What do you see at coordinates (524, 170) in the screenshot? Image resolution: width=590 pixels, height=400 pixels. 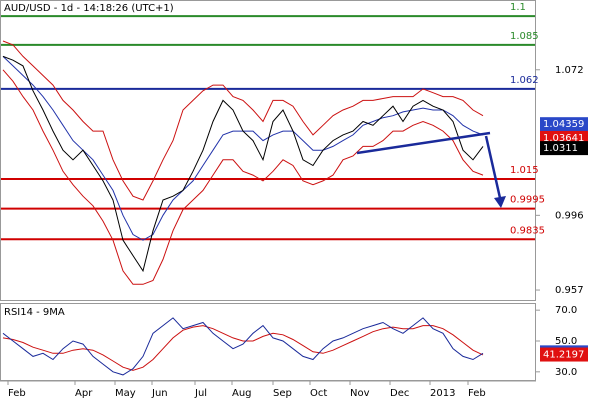 I see `level-label: 1.015` at bounding box center [524, 170].